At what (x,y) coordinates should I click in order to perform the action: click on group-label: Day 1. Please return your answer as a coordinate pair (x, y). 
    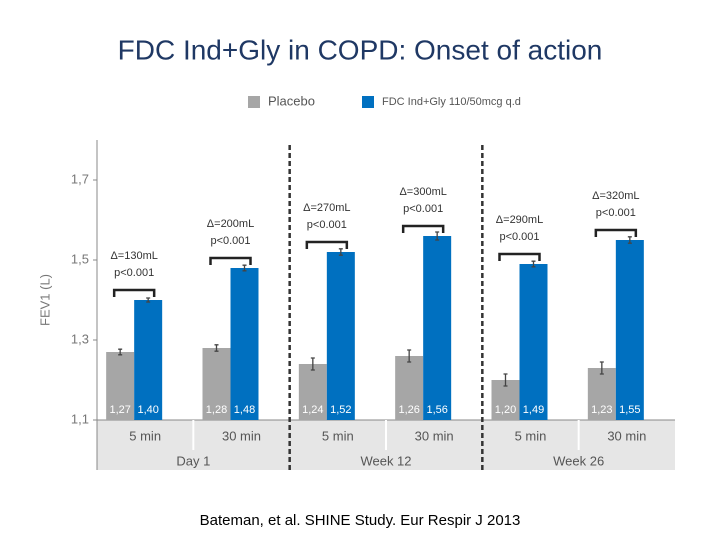
    Looking at the image, I should click on (193, 460).